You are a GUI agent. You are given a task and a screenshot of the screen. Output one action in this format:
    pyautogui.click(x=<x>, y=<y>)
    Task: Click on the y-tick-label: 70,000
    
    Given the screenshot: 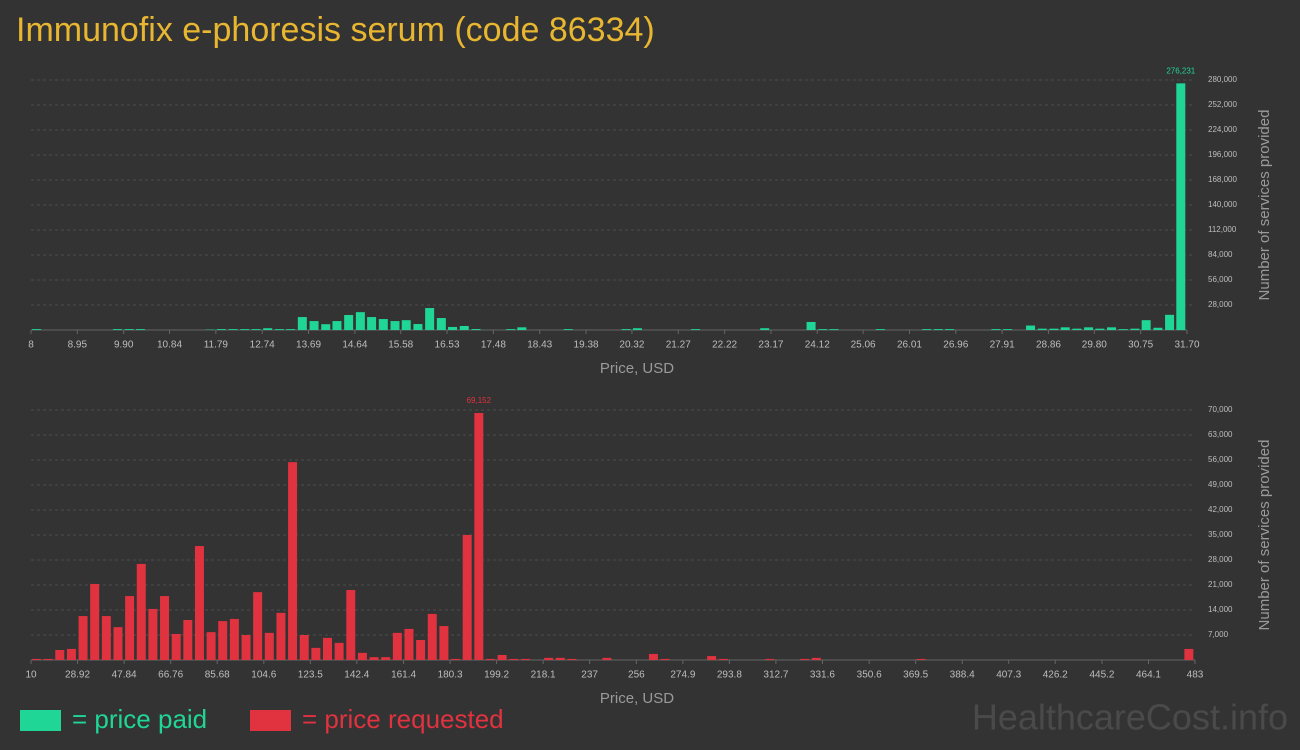 What is the action you would take?
    pyautogui.click(x=1220, y=409)
    